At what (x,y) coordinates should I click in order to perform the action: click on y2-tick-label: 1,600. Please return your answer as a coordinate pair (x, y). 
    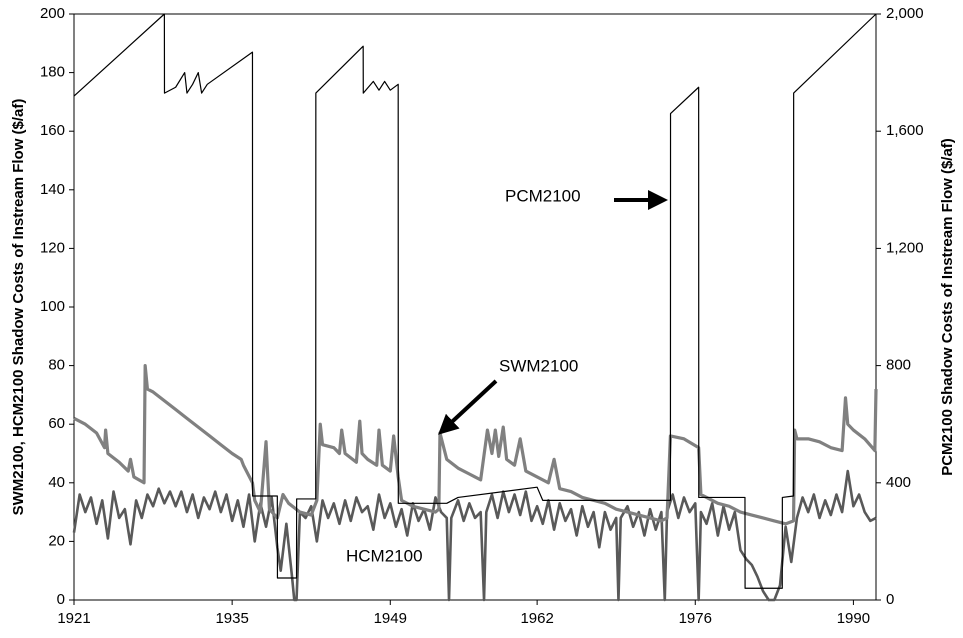
    Looking at the image, I should click on (905, 130).